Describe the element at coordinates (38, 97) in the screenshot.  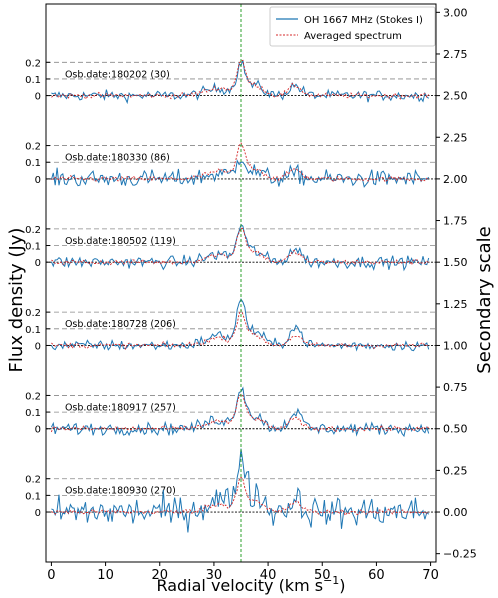
I see `panel-0-tick-label-0: 0` at that location.